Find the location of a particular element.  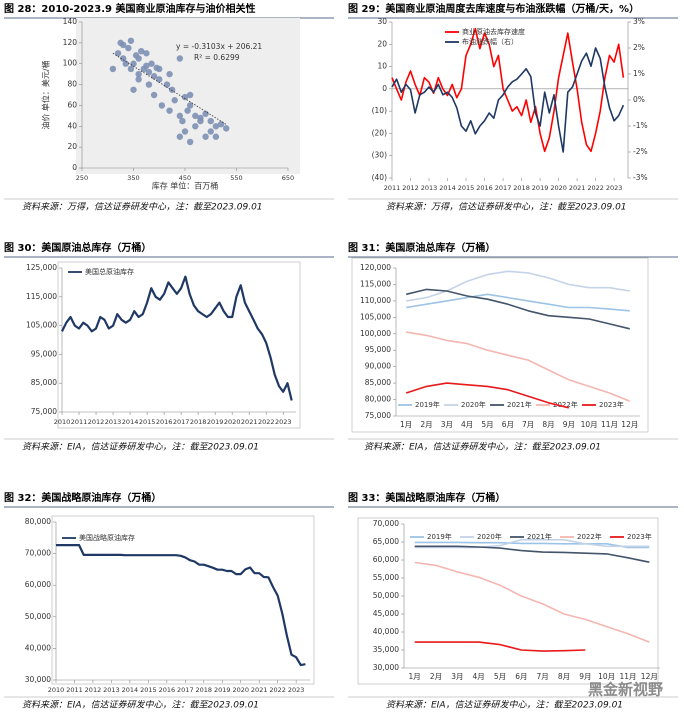

x-tick-label: 2016 is located at coordinates (167, 690).